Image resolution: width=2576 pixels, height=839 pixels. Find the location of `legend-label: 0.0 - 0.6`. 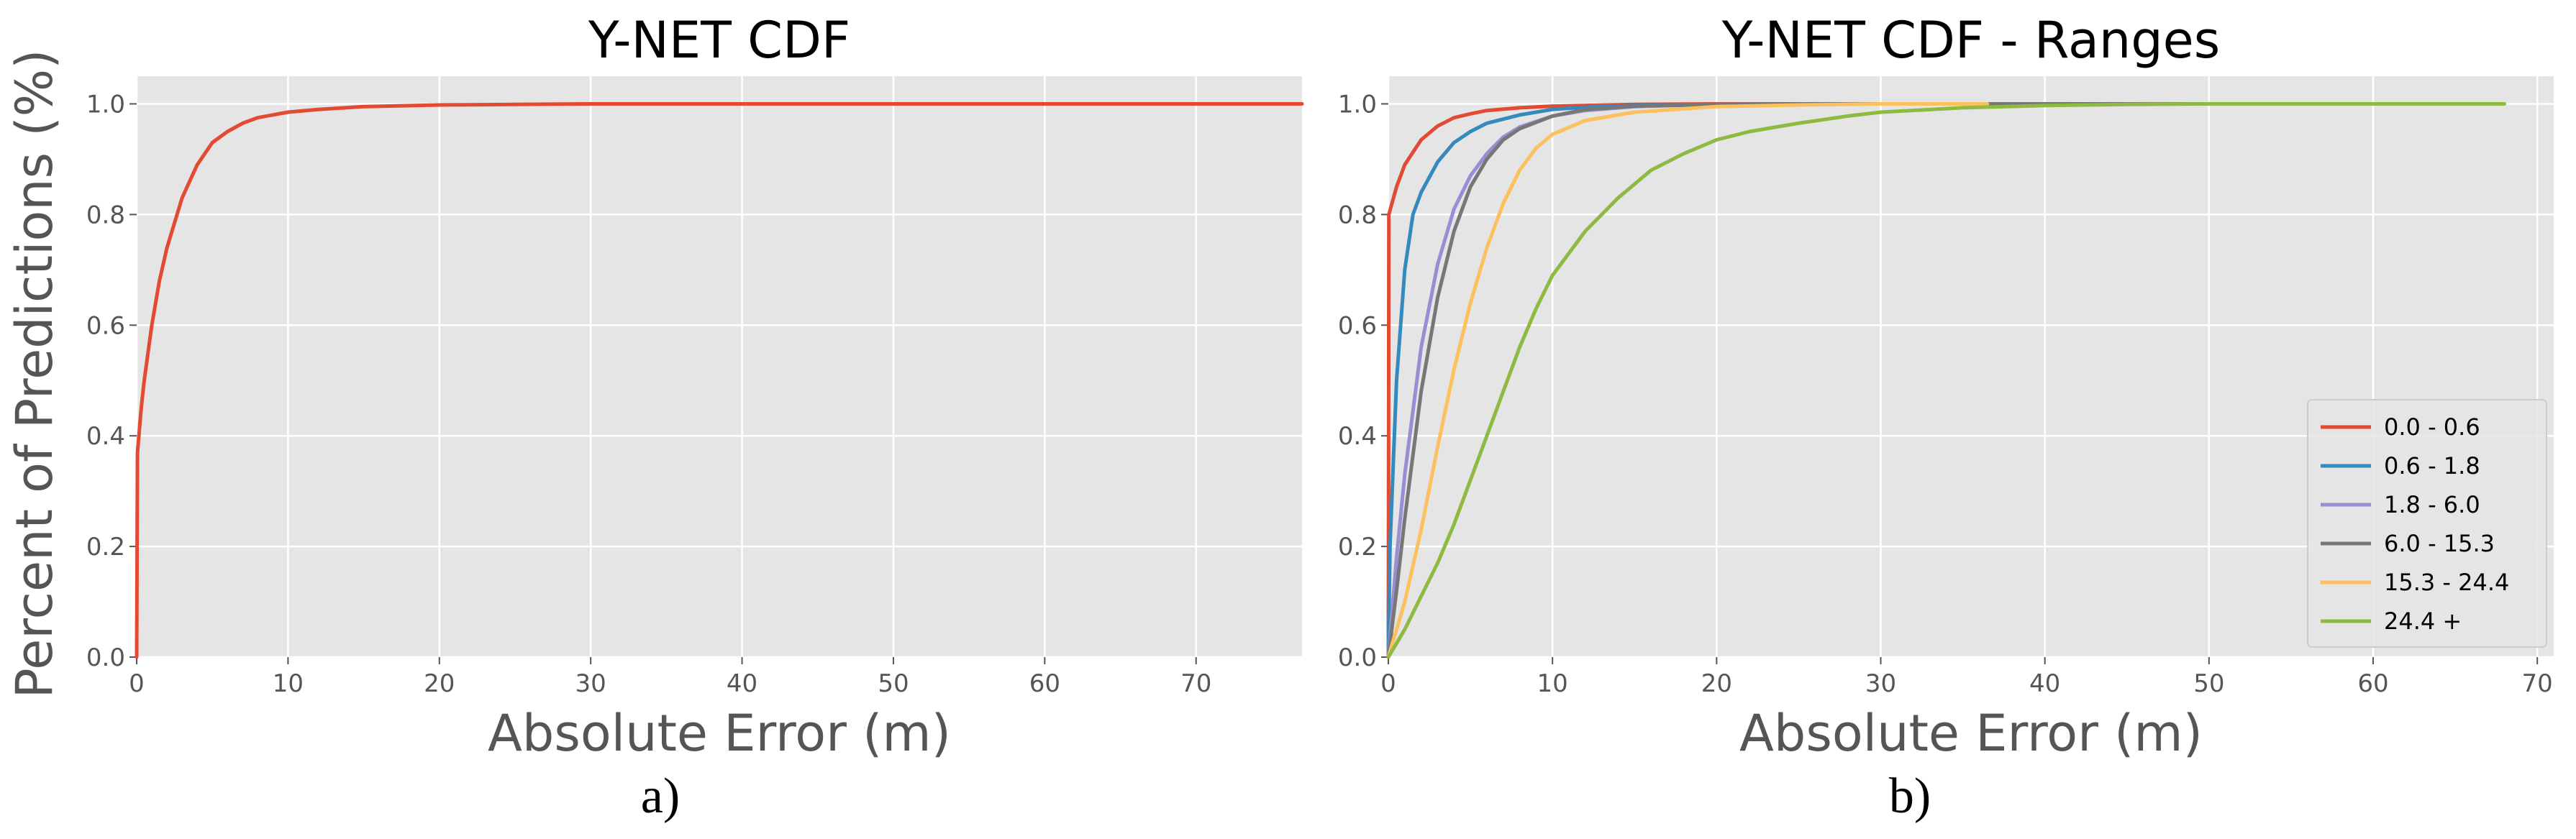

legend-label: 0.0 - 0.6 is located at coordinates (2432, 427).